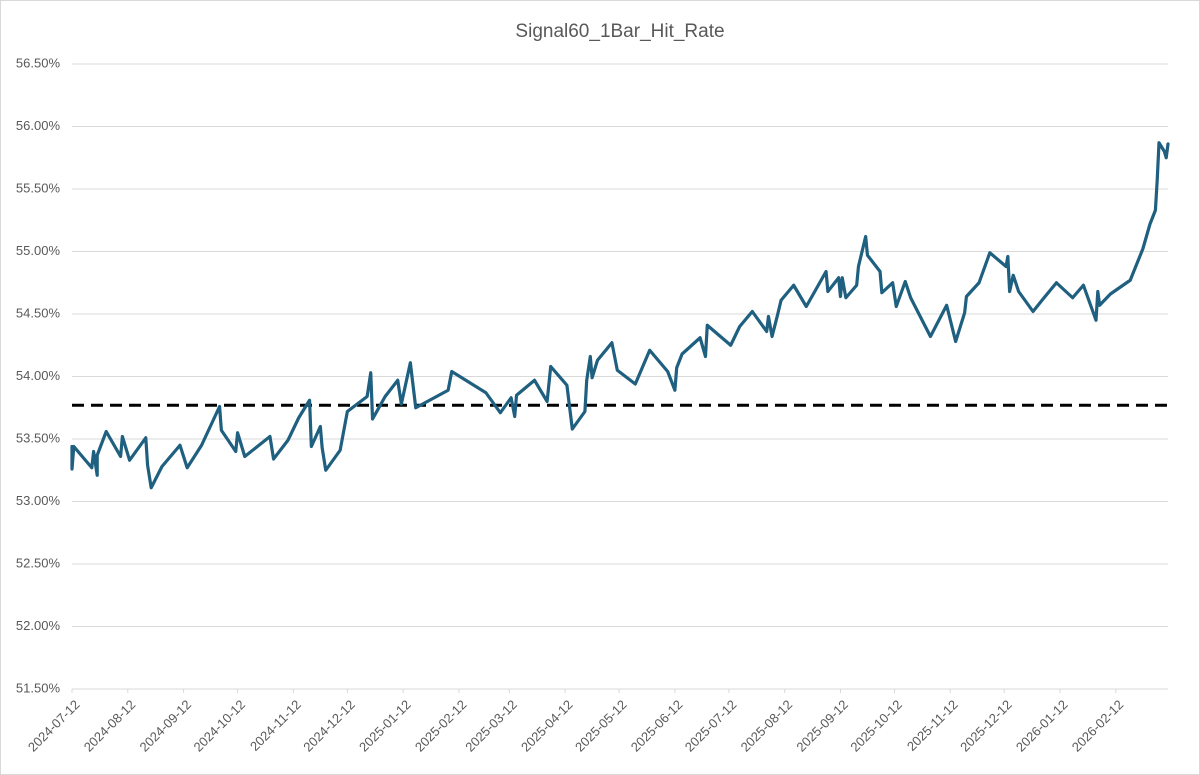 This screenshot has width=1200, height=775. What do you see at coordinates (619, 31) in the screenshot?
I see `chart-title: Signal60_1Bar_Hit_Rate` at bounding box center [619, 31].